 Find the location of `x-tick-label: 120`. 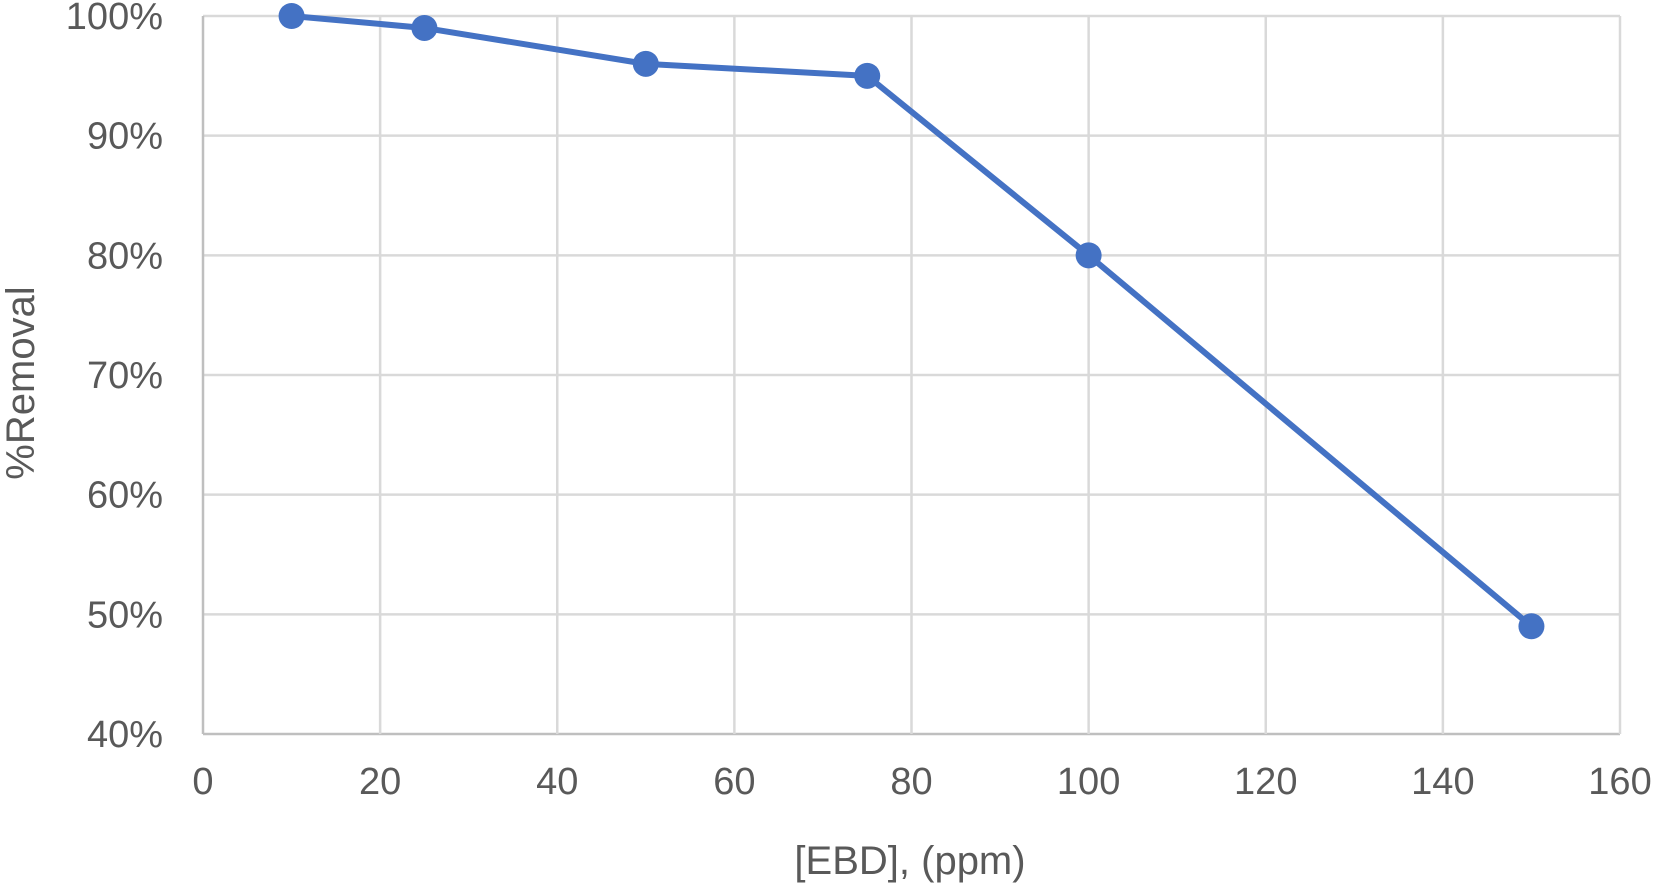

x-tick-label: 120 is located at coordinates (1265, 782).